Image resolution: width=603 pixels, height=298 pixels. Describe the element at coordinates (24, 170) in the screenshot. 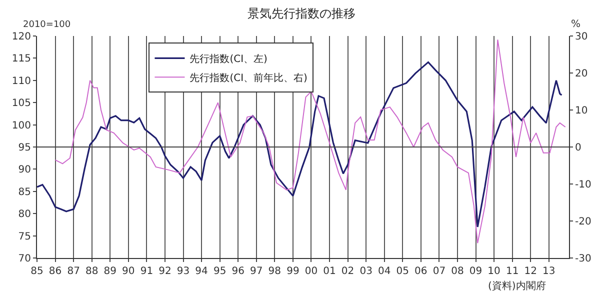

I see `y-tick-label: 90` at that location.